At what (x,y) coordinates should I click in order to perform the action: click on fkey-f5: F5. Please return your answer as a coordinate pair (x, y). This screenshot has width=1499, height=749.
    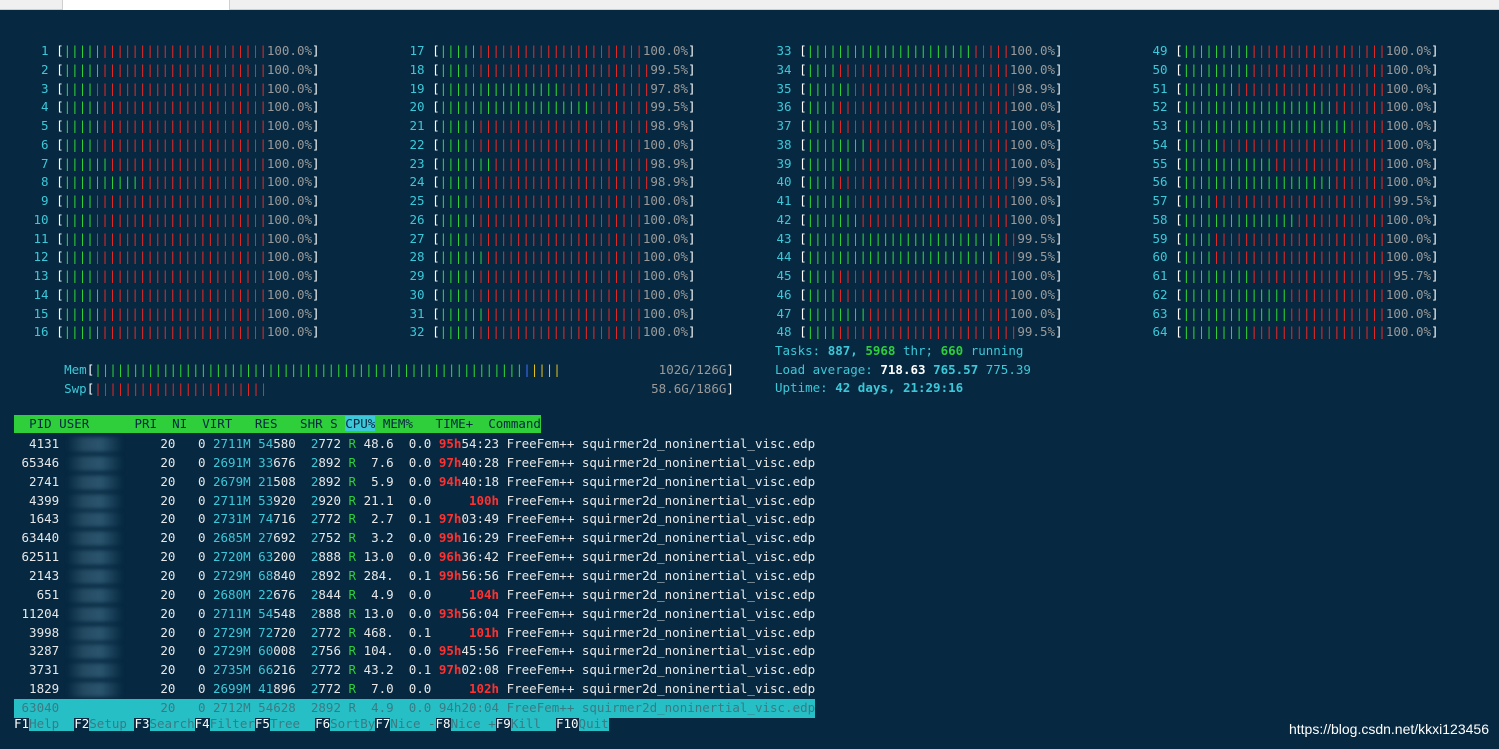
    Looking at the image, I should click on (262, 723).